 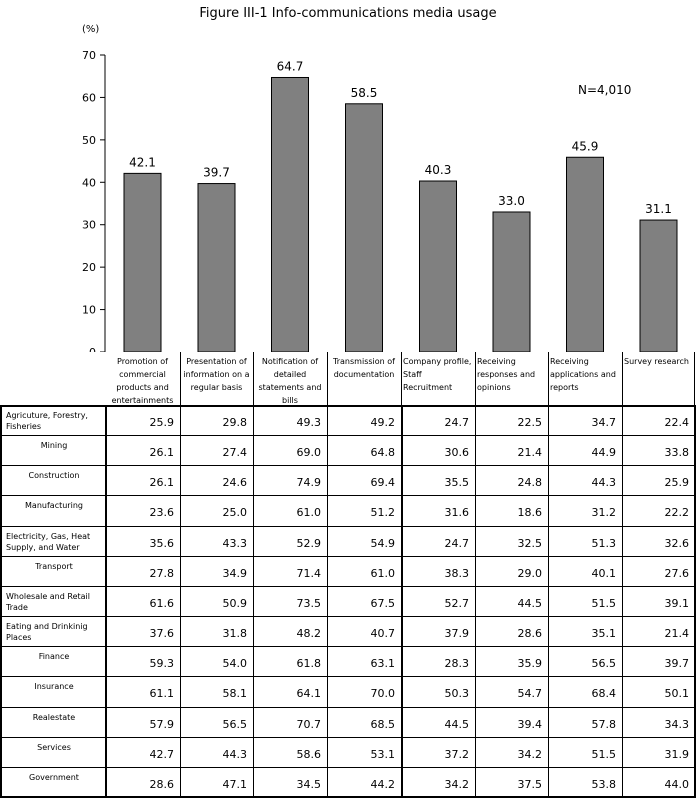 I want to click on table-cell: 69.4, so click(x=383, y=483).